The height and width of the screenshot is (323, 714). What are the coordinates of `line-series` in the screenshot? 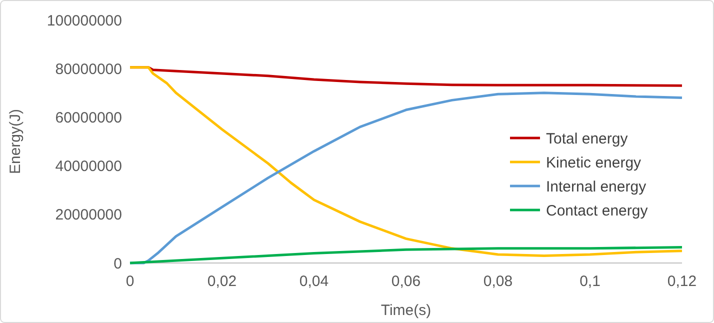 It's located at (406, 255).